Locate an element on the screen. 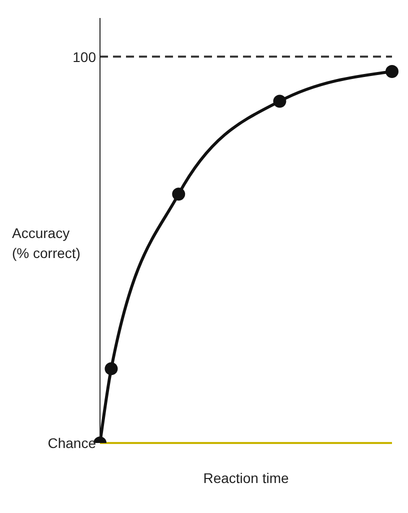 This screenshot has width=408, height=513. text: 100 is located at coordinates (84, 57).